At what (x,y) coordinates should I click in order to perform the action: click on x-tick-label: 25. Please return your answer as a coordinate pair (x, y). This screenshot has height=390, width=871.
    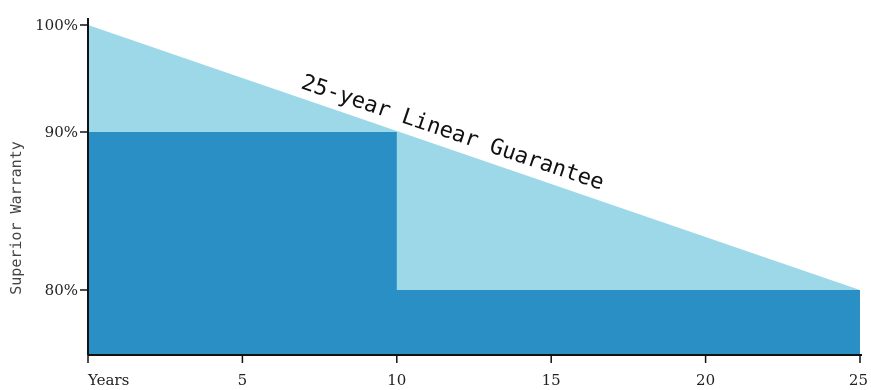
    Looking at the image, I should click on (858, 380).